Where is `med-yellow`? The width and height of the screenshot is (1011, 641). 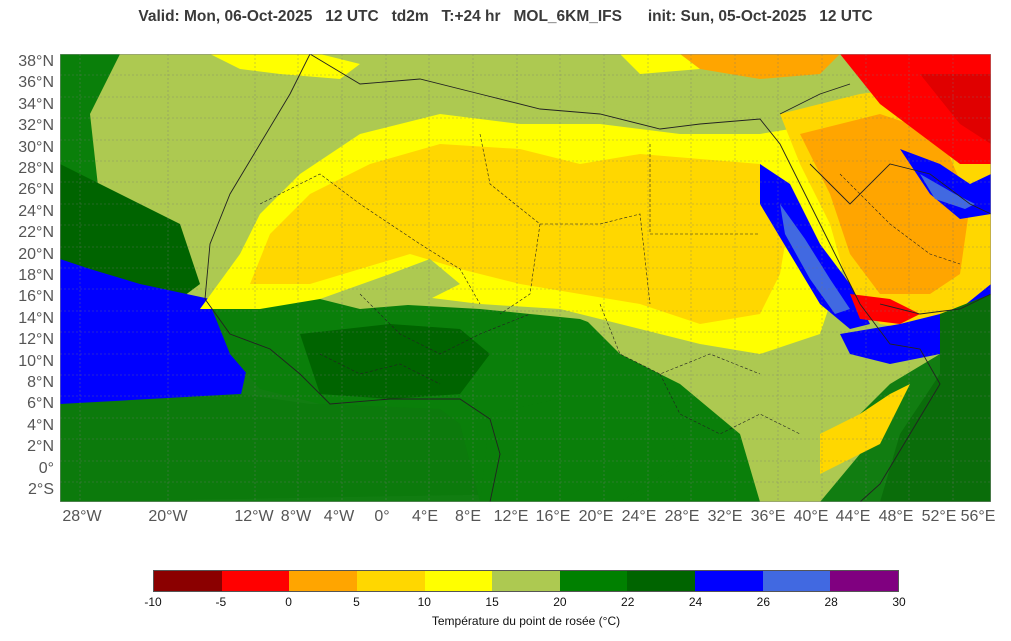
med-yellow is located at coordinates (285, 66).